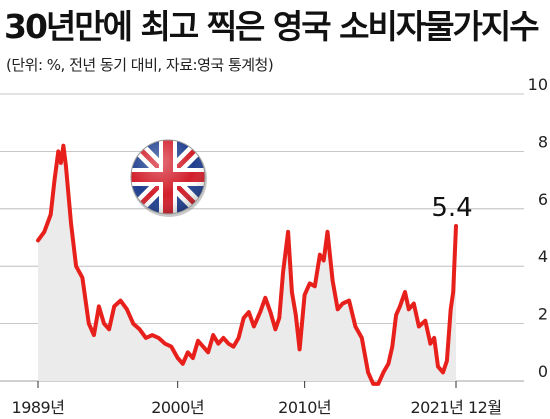 The width and height of the screenshot is (550, 419). What do you see at coordinates (543, 141) in the screenshot?
I see `y-tick-label: 8` at bounding box center [543, 141].